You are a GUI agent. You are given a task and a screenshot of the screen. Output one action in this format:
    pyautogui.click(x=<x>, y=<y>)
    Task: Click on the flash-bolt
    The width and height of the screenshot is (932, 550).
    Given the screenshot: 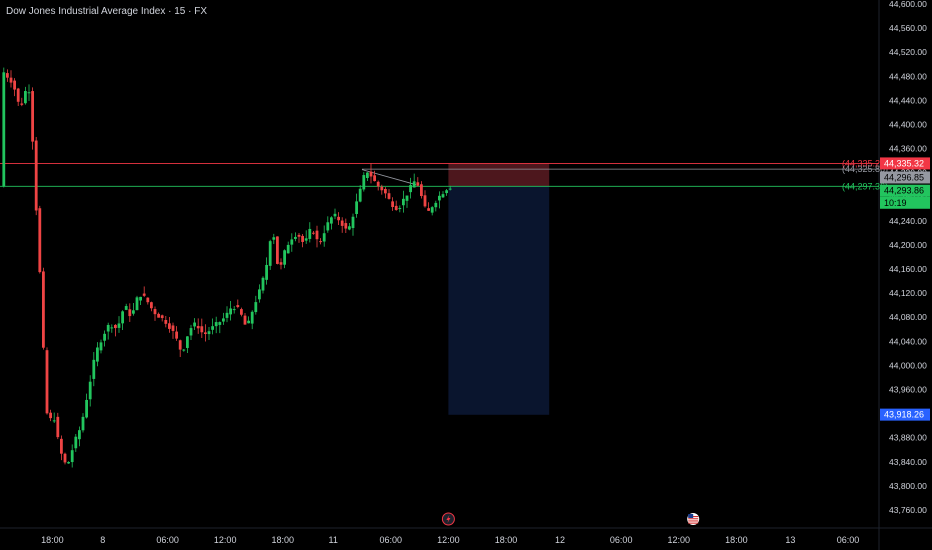 What is the action you would take?
    pyautogui.click(x=448, y=519)
    